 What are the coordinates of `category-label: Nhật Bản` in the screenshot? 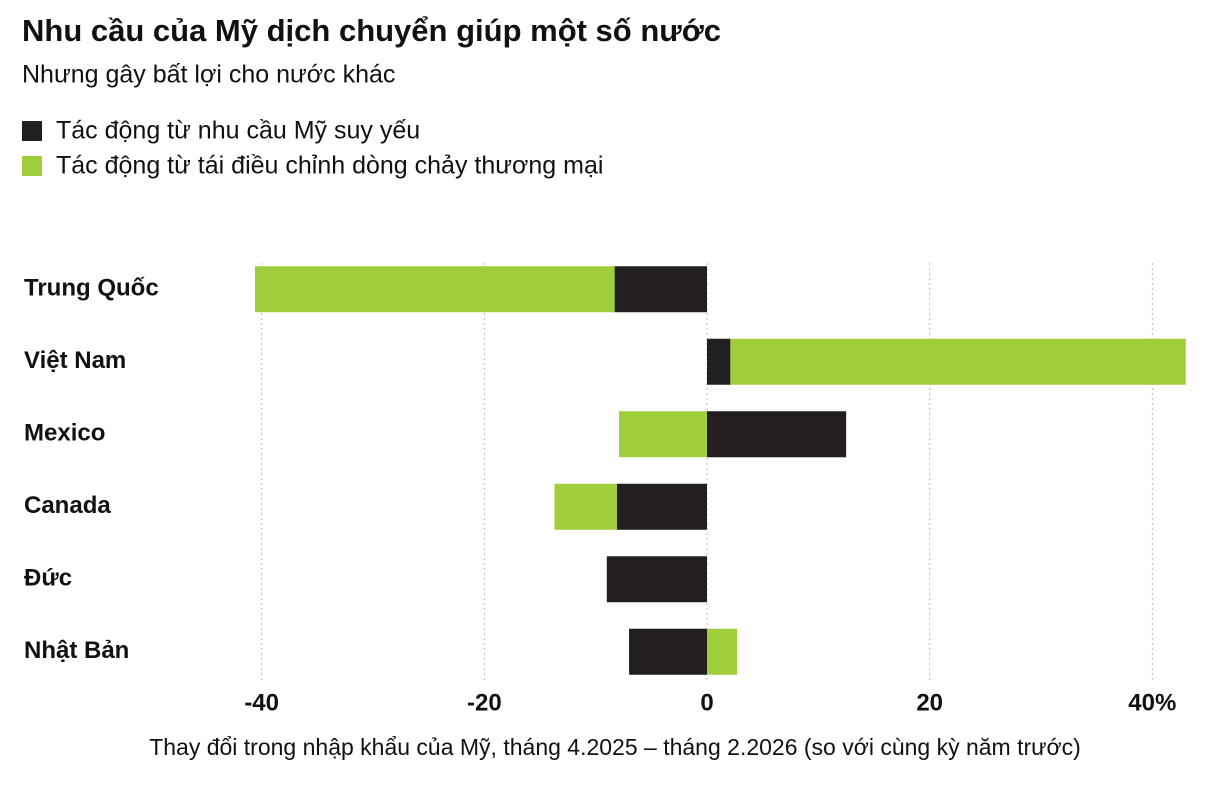 It's located at (76, 650).